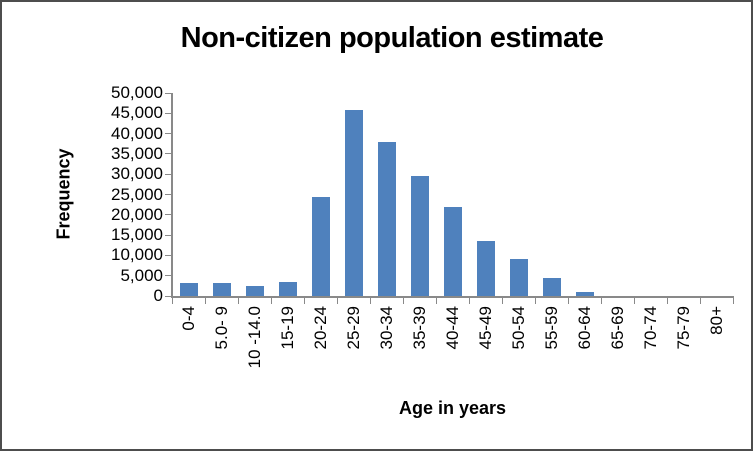  What do you see at coordinates (137, 235) in the screenshot?
I see `y-tick-label: 15,000` at bounding box center [137, 235].